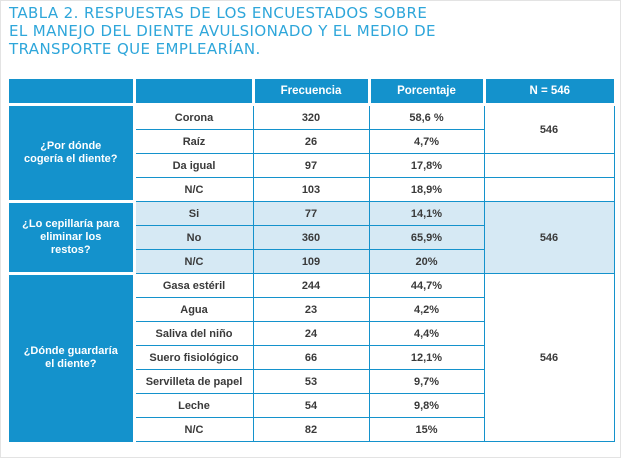 This screenshot has width=621, height=458. I want to click on frequency-cell: 23, so click(311, 309).